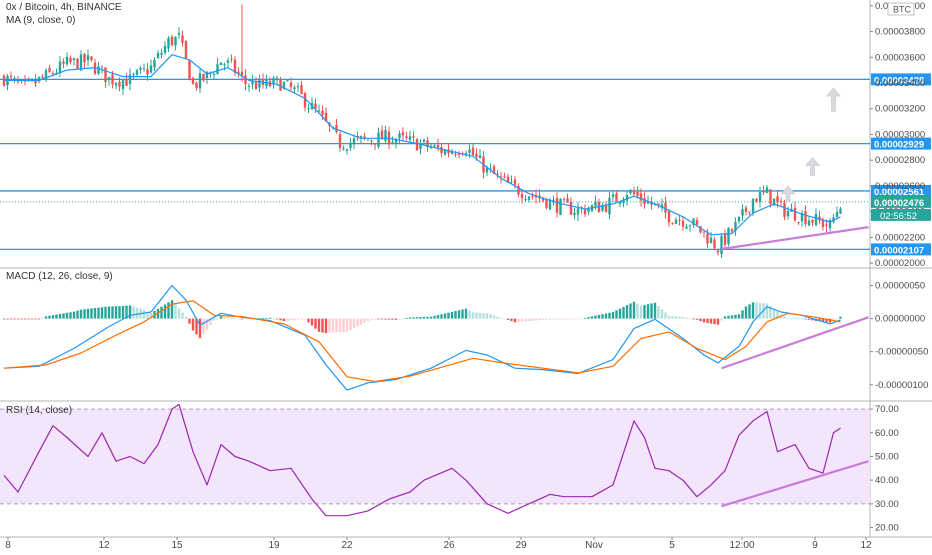 The image size is (932, 555). What do you see at coordinates (900, 286) in the screenshot?
I see `macd-tick-label: 0.00000050` at bounding box center [900, 286].